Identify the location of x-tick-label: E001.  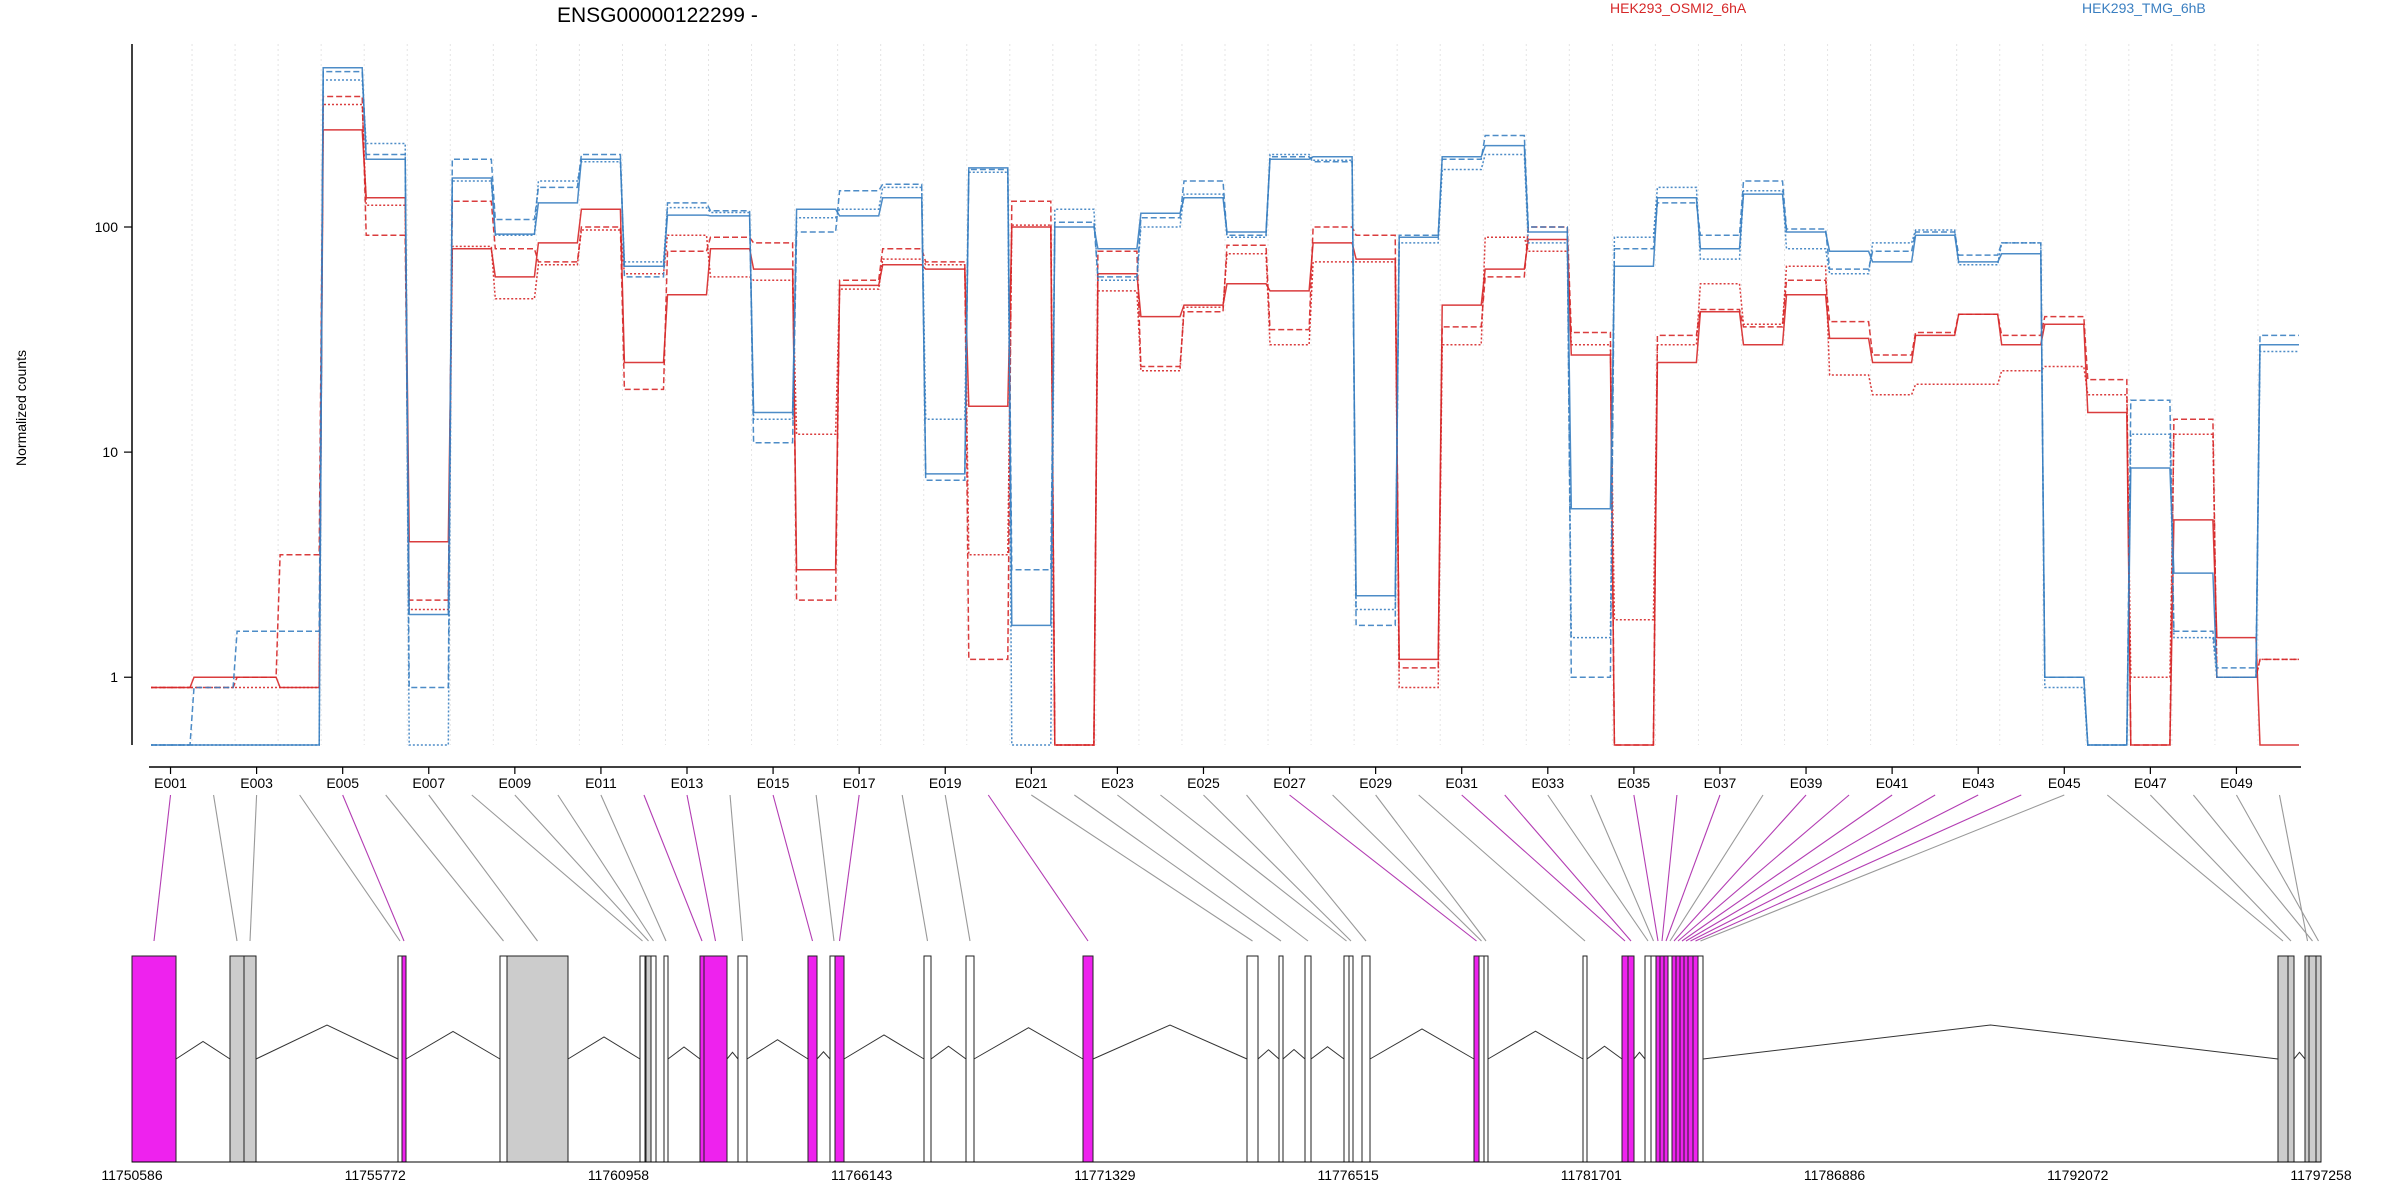
(170, 783).